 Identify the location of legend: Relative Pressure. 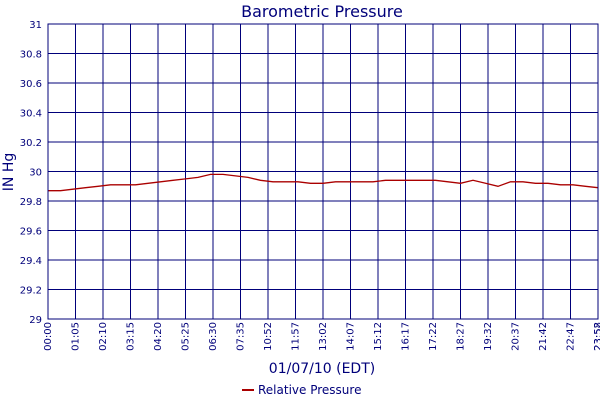
(301, 390).